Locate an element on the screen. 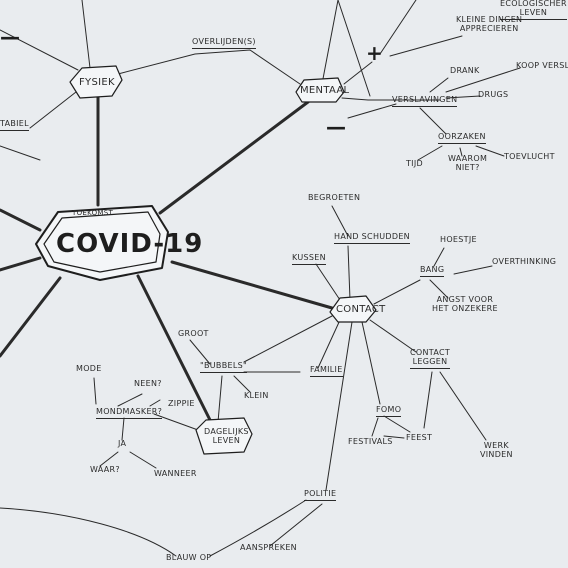  node-groot: GROOT is located at coordinates (193, 333).